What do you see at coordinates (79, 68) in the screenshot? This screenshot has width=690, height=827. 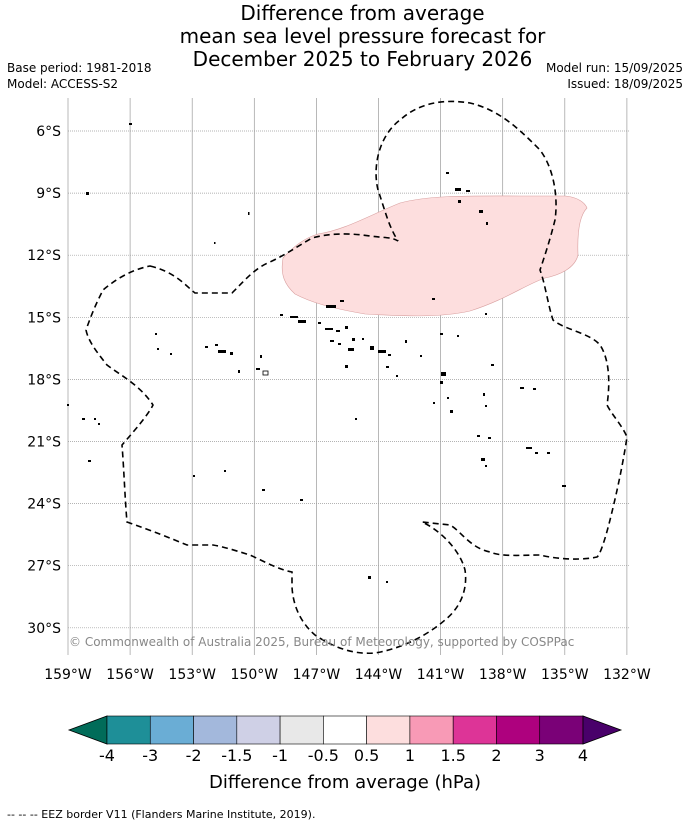 I see `base-period: Base period: 1981-2018` at bounding box center [79, 68].